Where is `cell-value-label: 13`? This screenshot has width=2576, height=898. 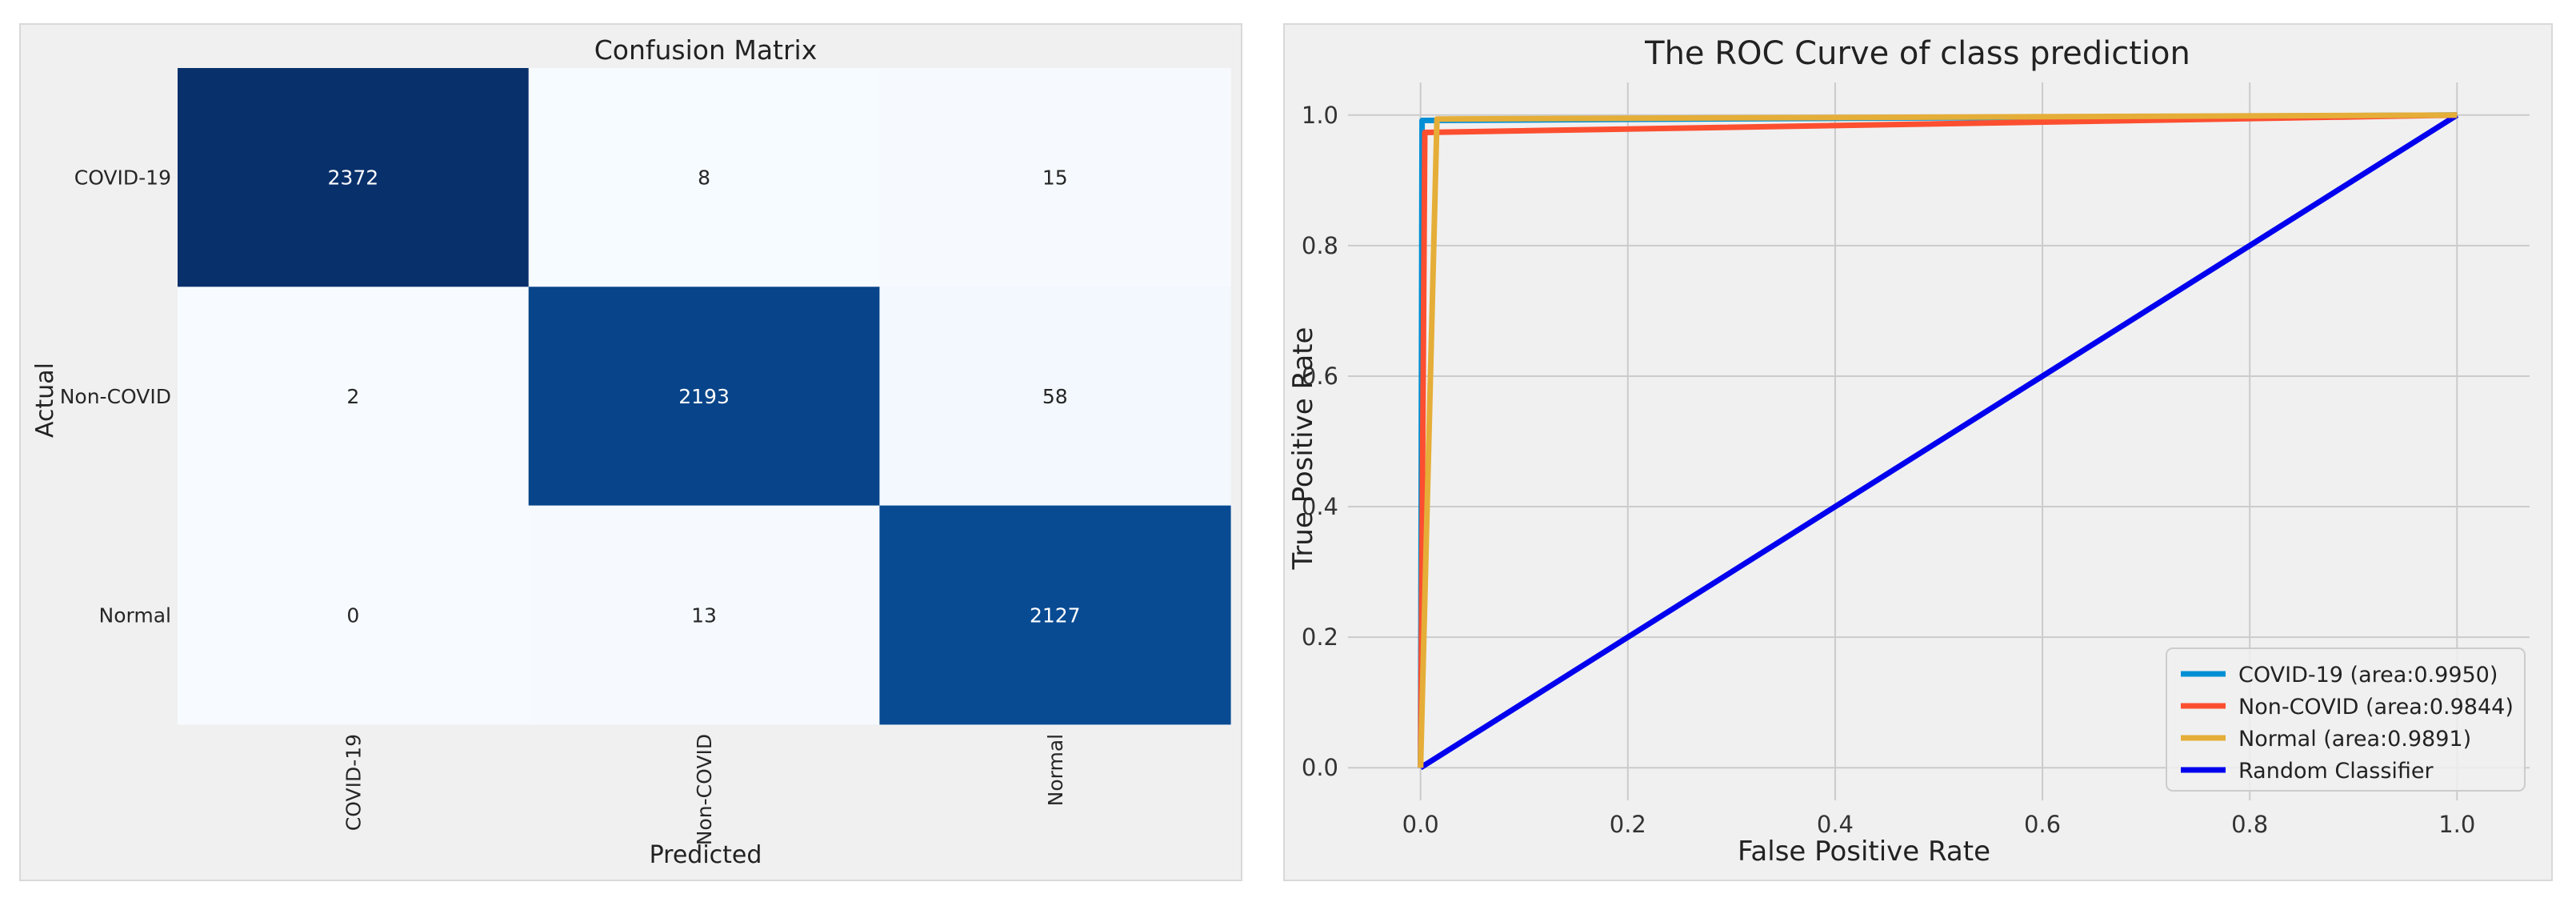 cell-value-label: 13 is located at coordinates (704, 615).